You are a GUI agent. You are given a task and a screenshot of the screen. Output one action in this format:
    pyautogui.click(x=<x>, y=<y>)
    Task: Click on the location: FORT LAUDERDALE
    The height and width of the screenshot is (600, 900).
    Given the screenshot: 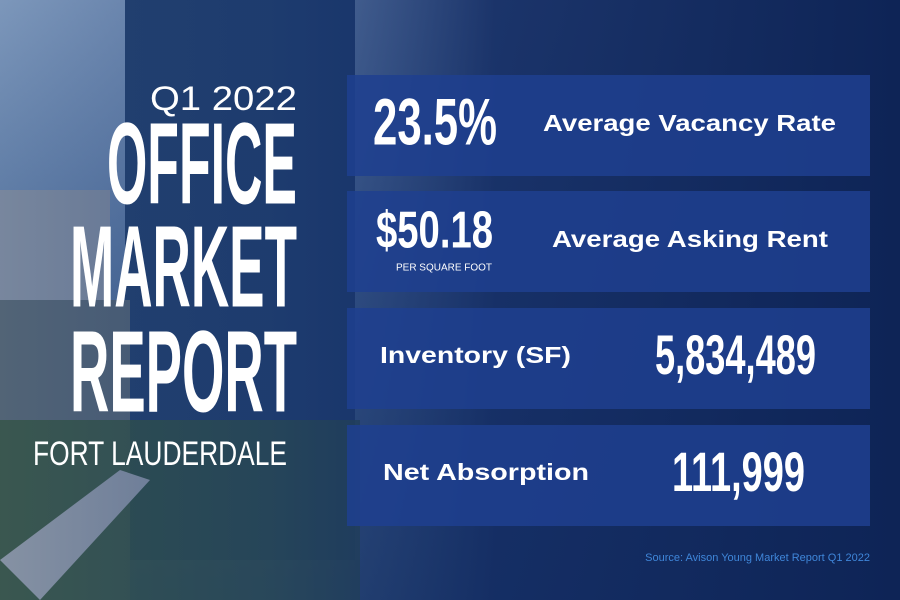 What is the action you would take?
    pyautogui.click(x=160, y=454)
    